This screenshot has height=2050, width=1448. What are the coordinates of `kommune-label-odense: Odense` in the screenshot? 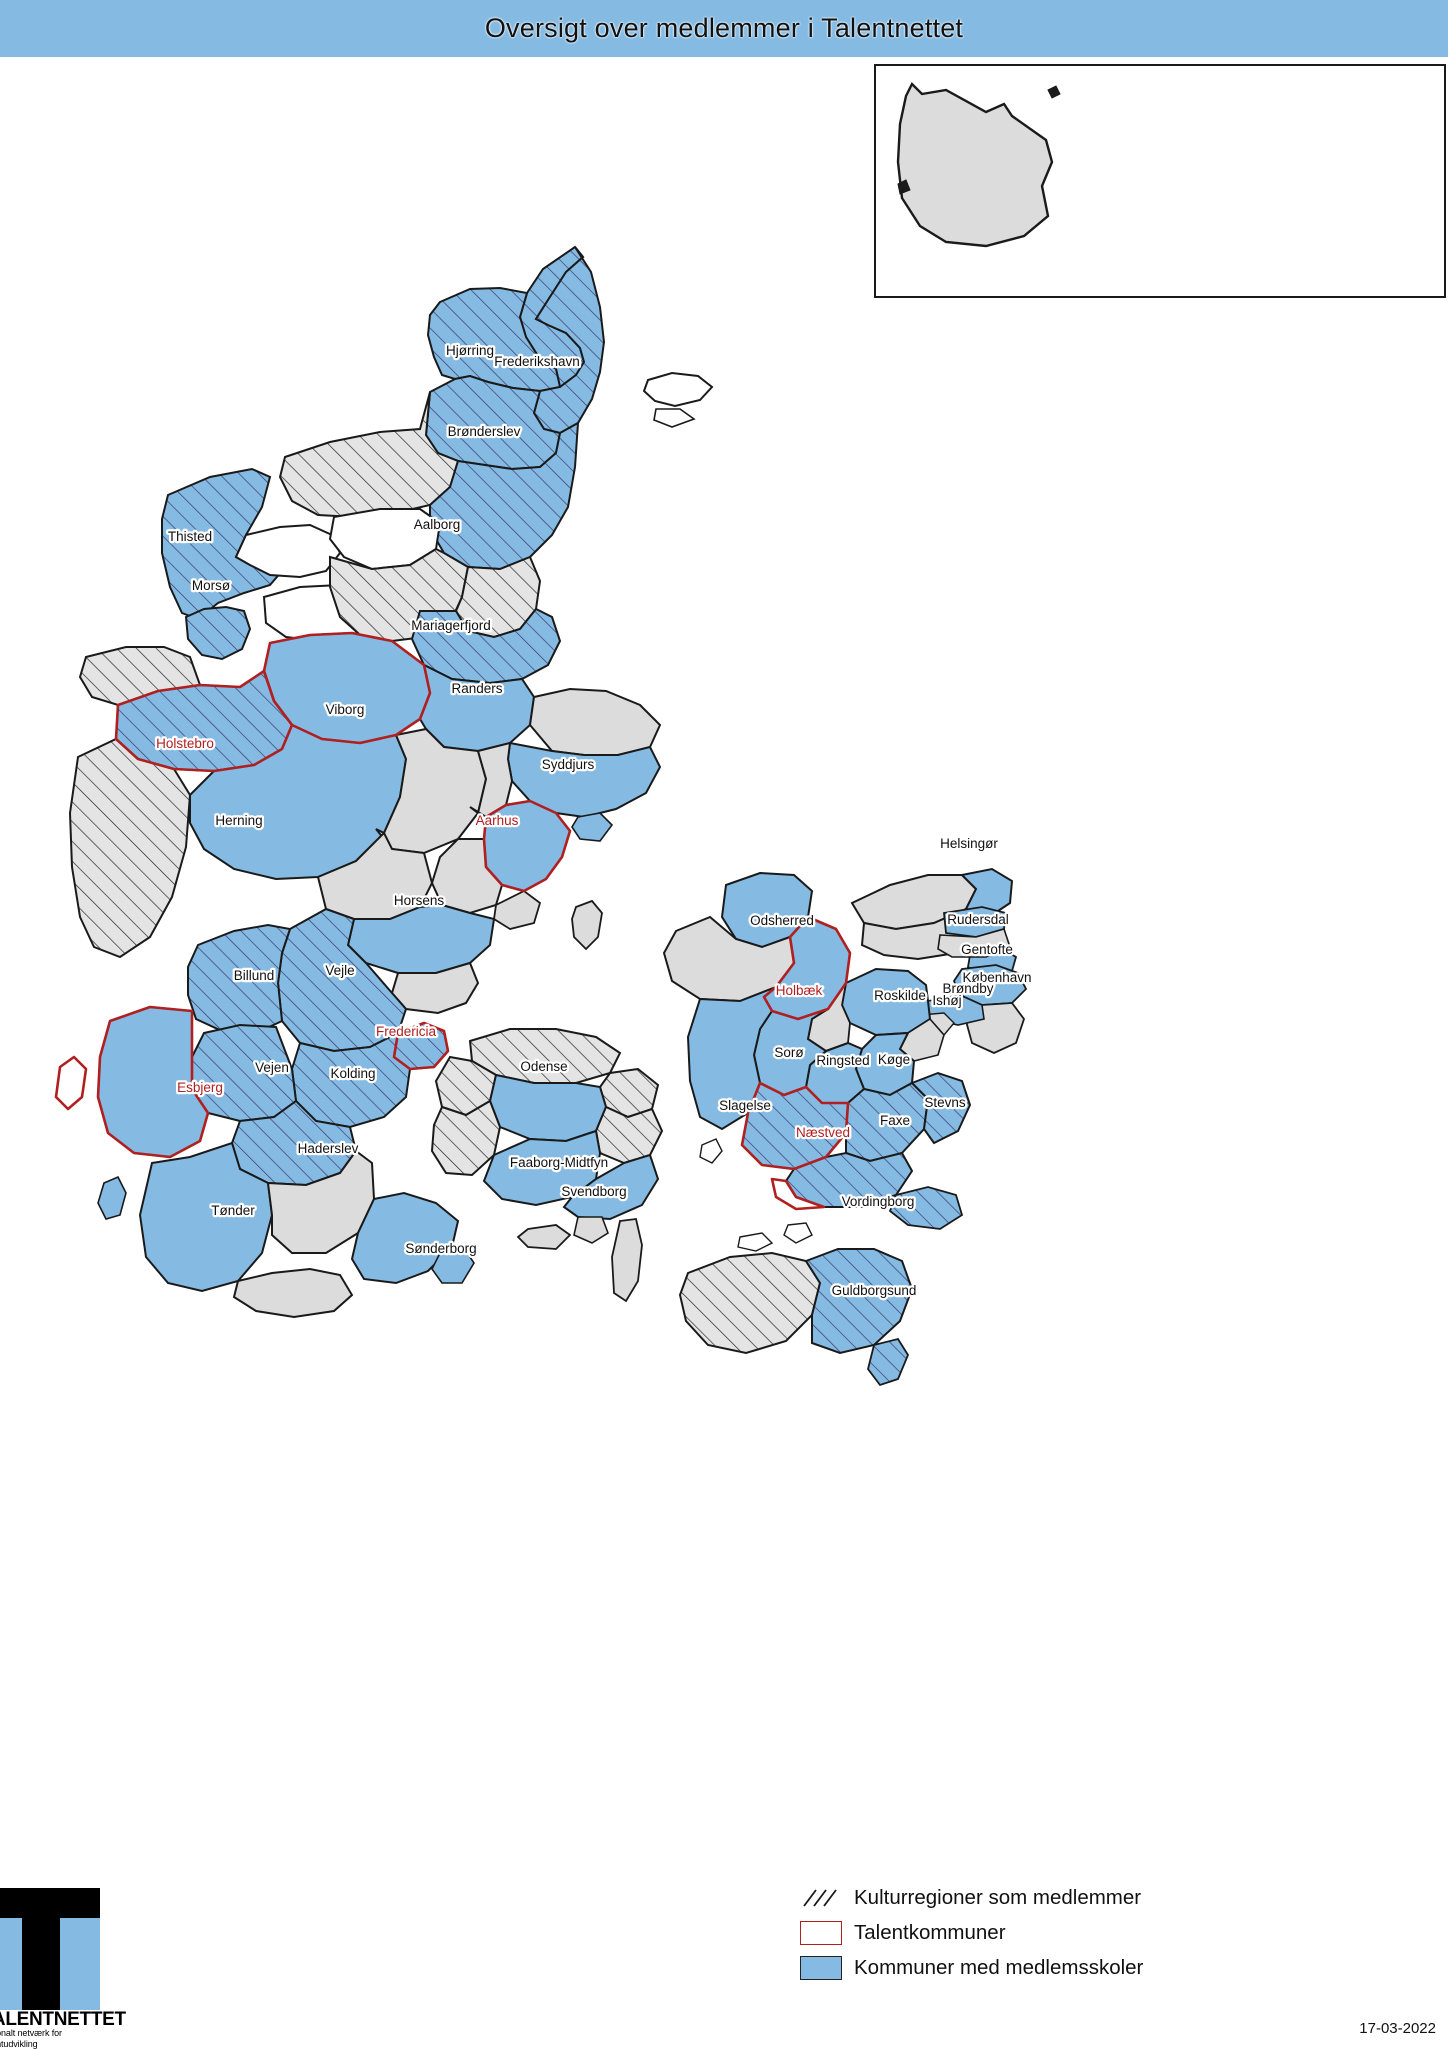 It's located at (543, 1066).